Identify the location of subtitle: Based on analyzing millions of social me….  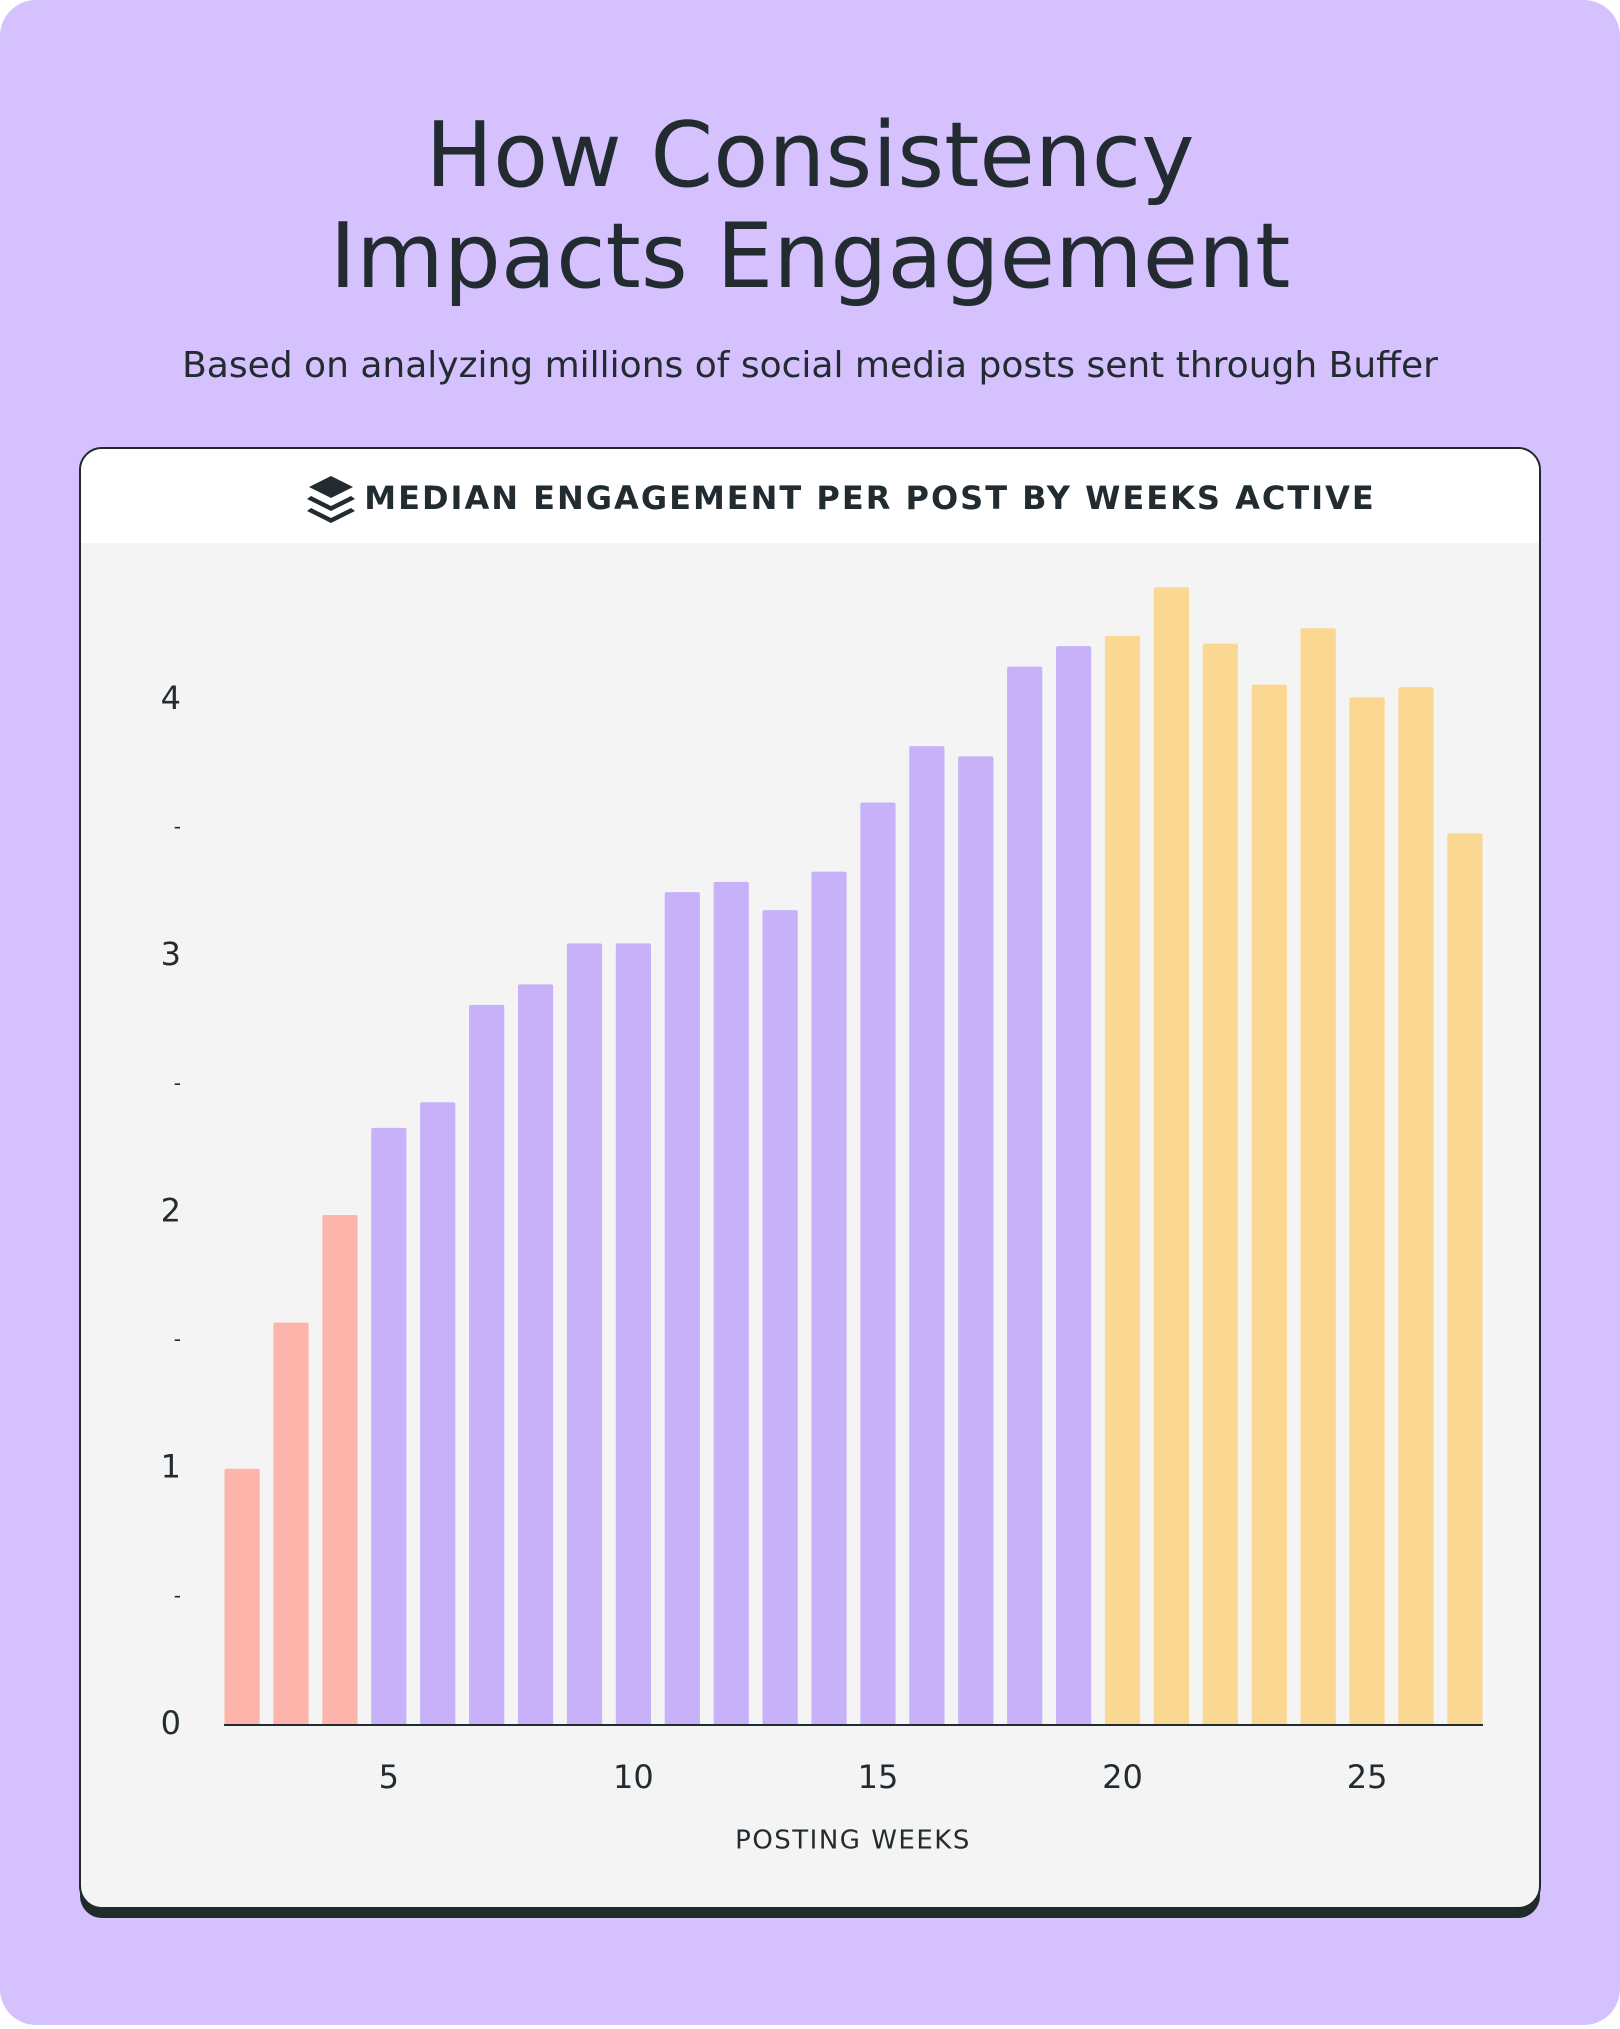
(810, 365).